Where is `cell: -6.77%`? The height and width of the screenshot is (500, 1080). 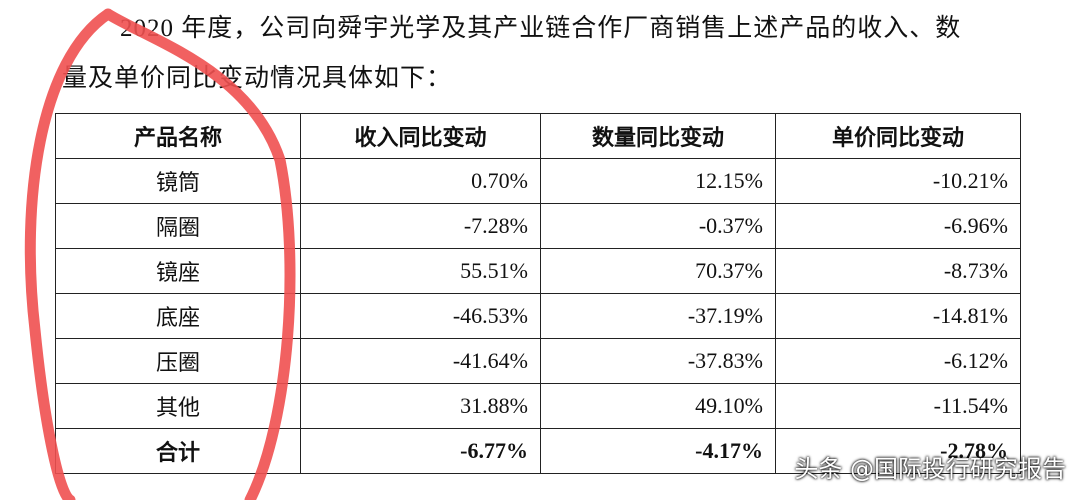
cell: -6.77% is located at coordinates (420, 451).